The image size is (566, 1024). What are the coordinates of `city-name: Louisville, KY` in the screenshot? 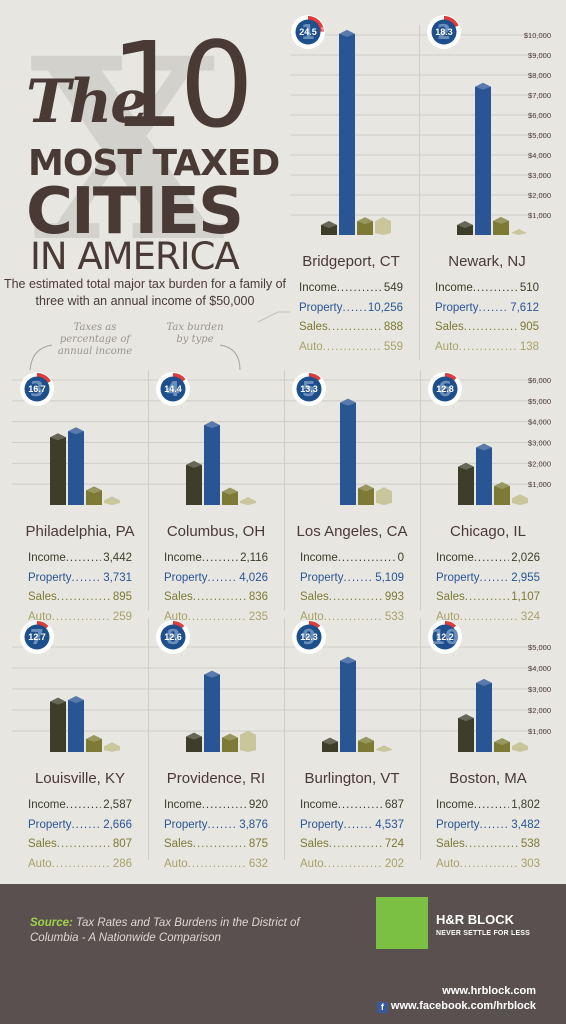 It's located at (80, 778).